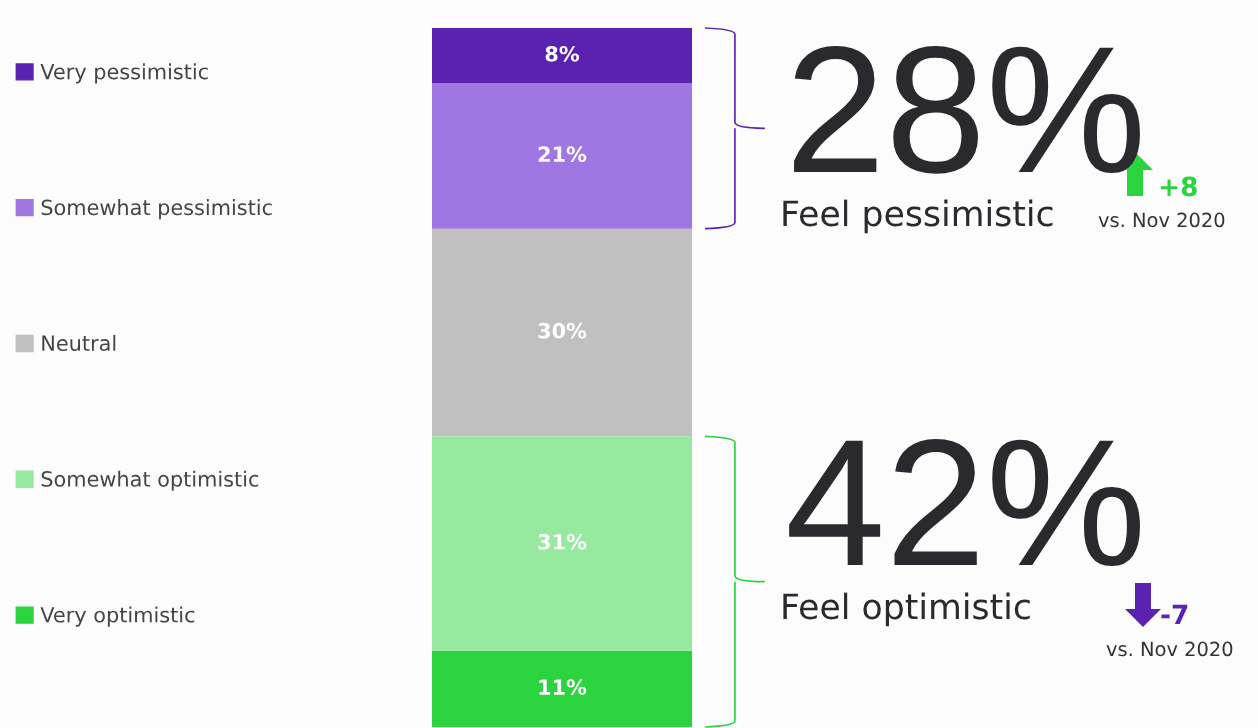 This screenshot has height=728, width=1258. What do you see at coordinates (79, 343) in the screenshot?
I see `legend-label: Neutral` at bounding box center [79, 343].